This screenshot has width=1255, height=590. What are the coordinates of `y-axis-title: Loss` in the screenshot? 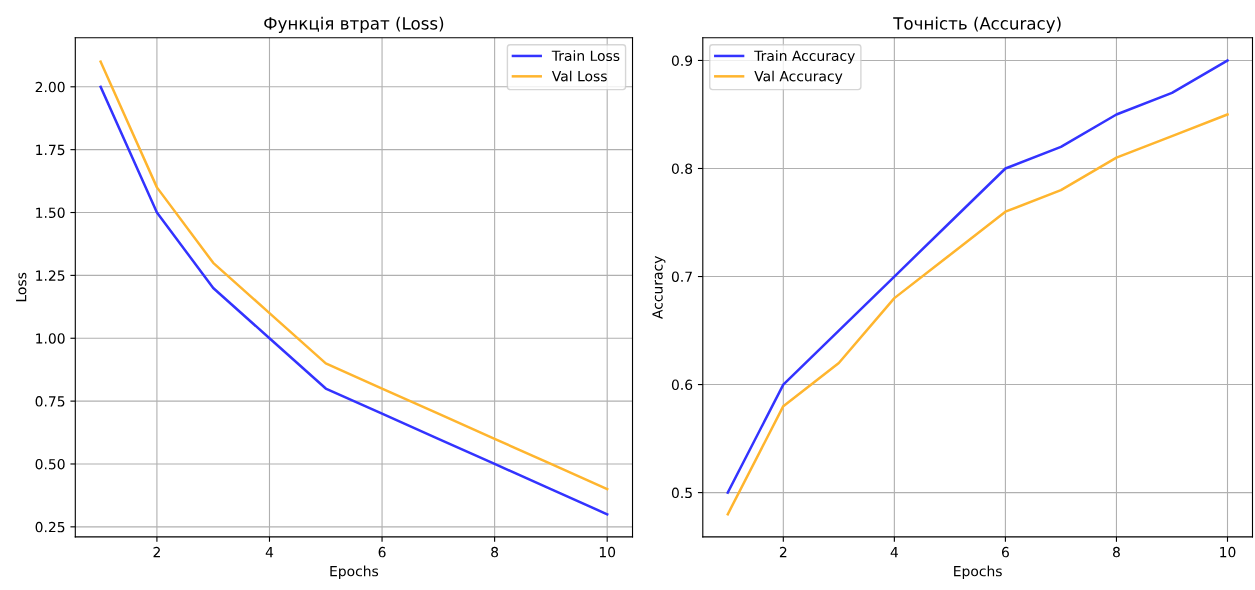 It's located at (21, 287).